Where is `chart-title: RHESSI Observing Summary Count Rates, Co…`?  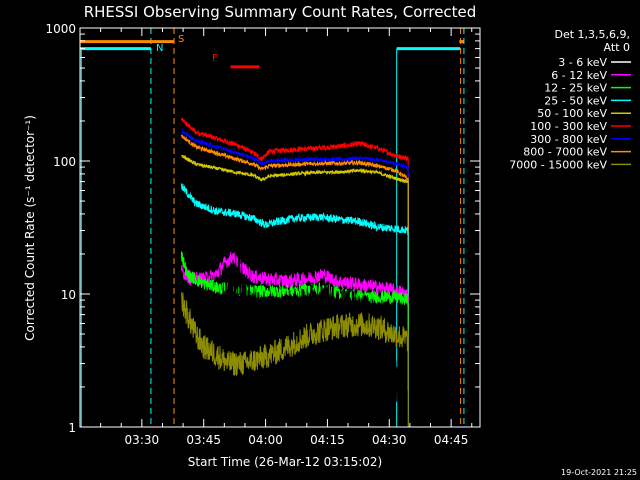 chart-title: RHESSI Observing Summary Count Rates, Co… is located at coordinates (280, 12).